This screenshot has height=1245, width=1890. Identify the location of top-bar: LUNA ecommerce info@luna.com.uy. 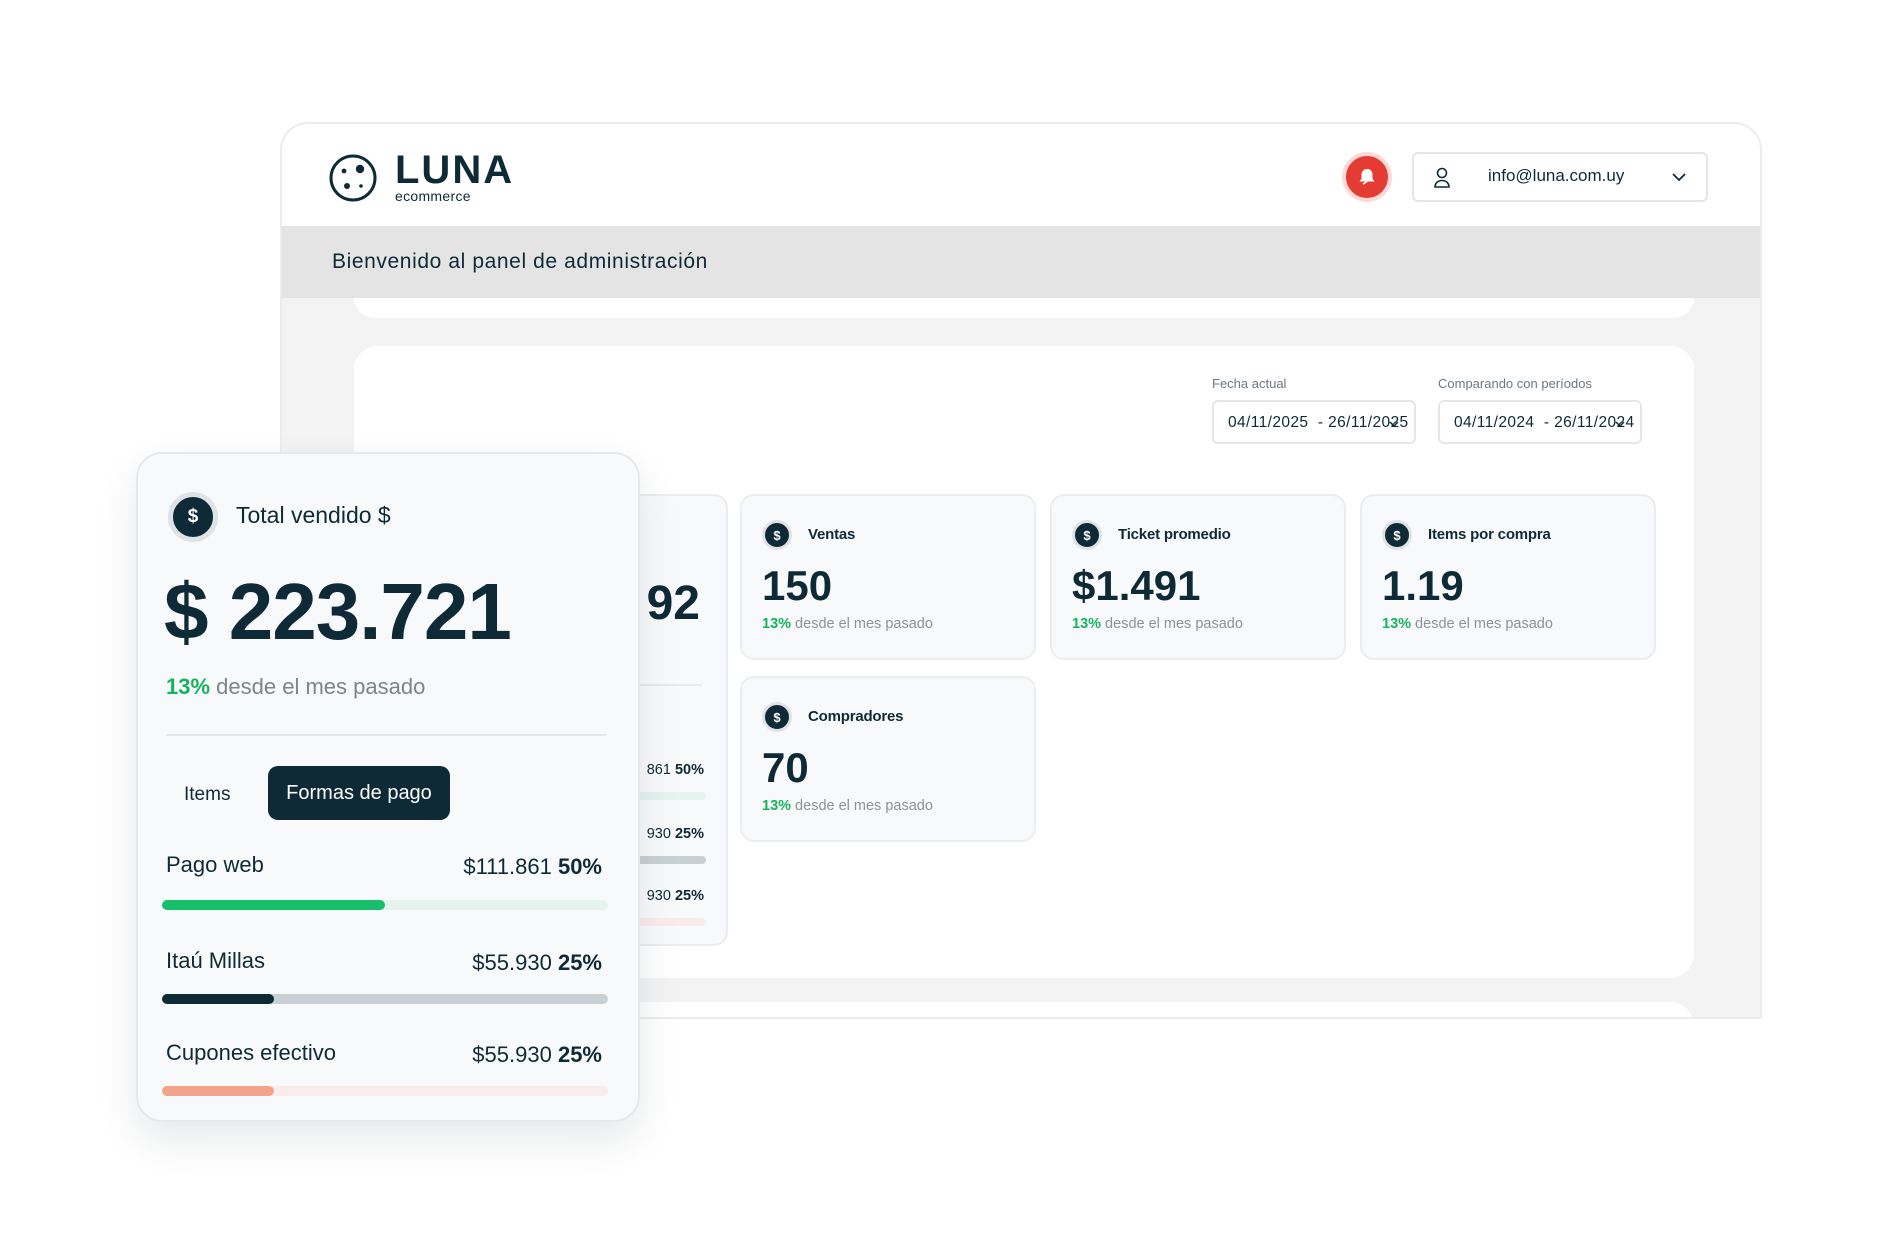
(1021, 175).